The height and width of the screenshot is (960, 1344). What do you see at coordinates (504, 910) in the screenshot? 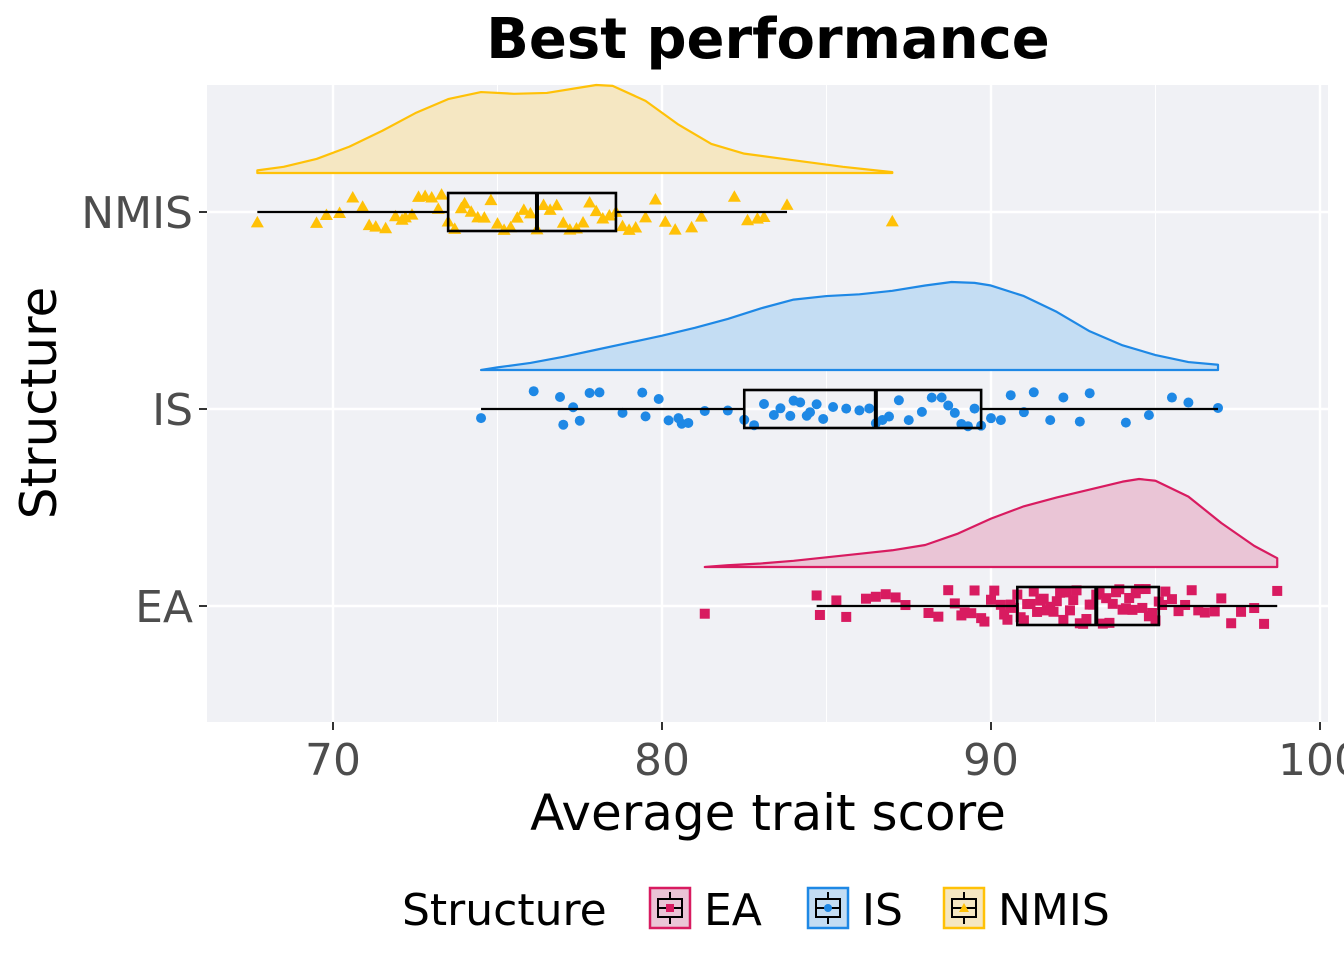
I see `legend-title: Structure` at bounding box center [504, 910].